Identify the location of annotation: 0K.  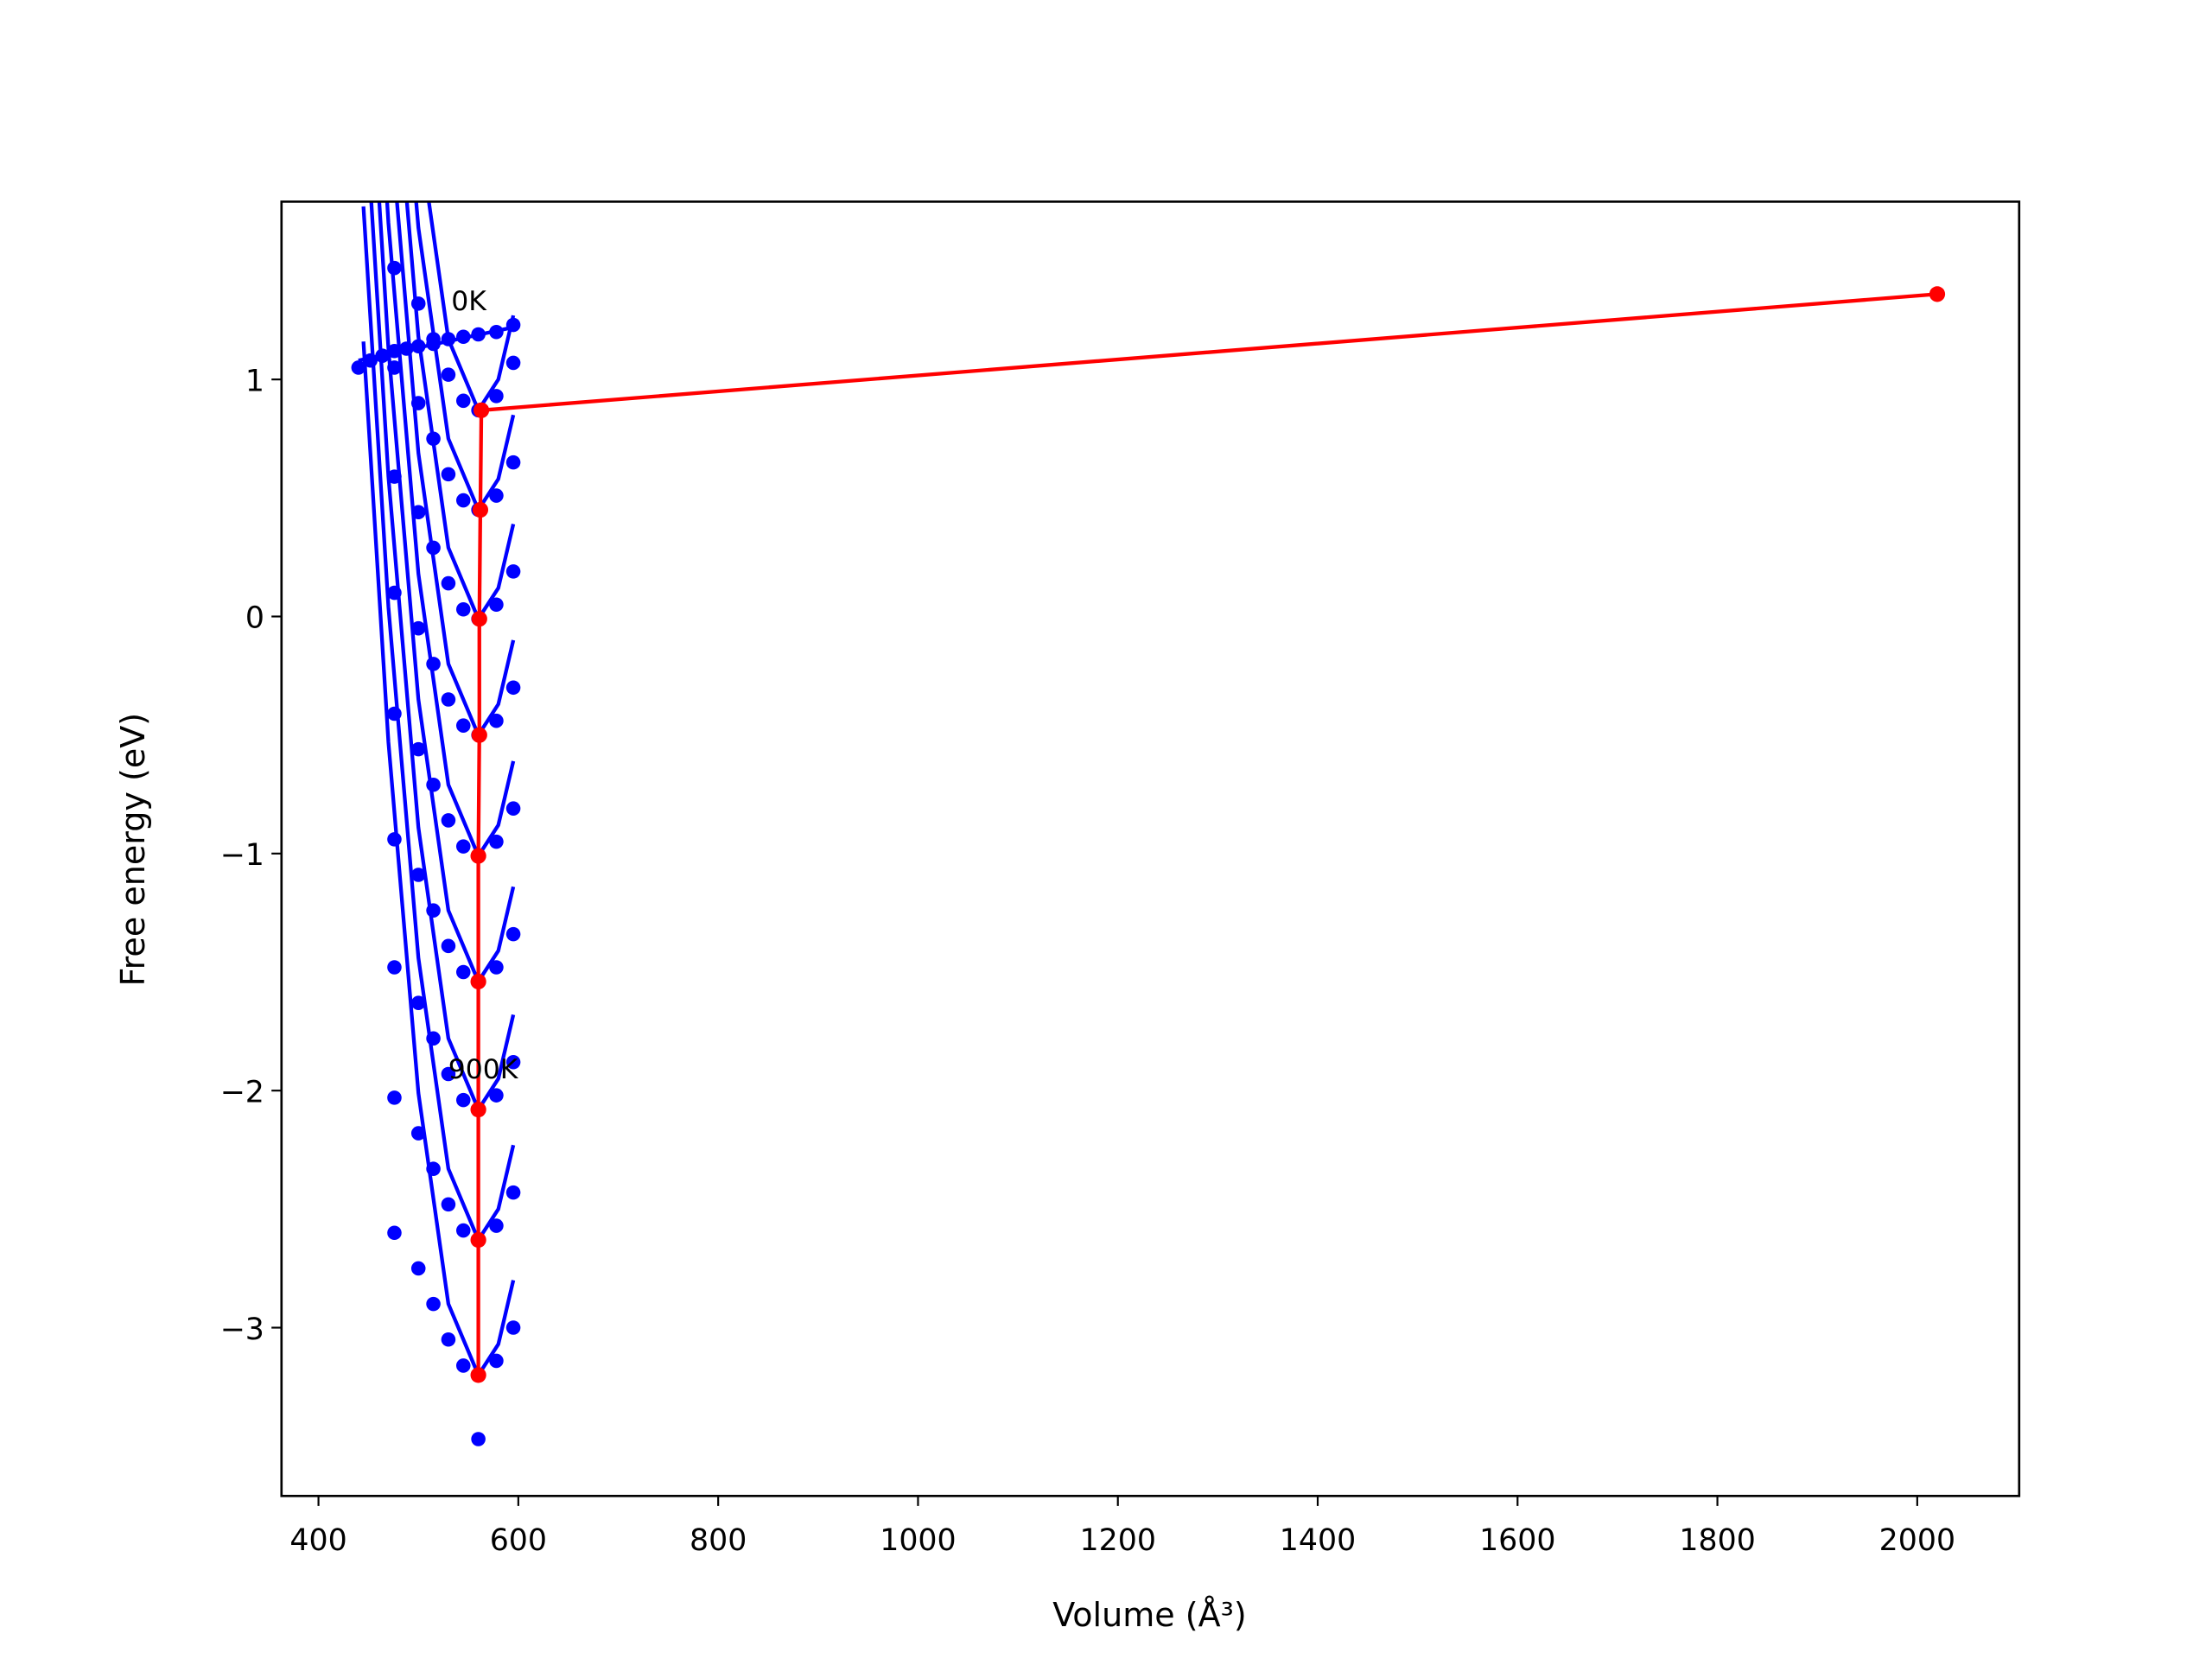
(469, 301).